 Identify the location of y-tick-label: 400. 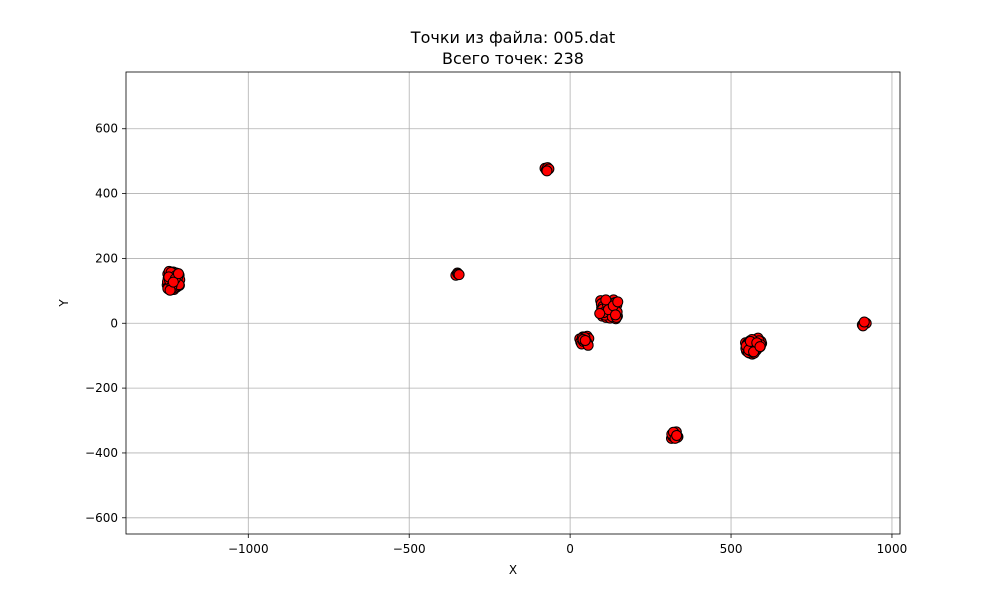
(106, 194).